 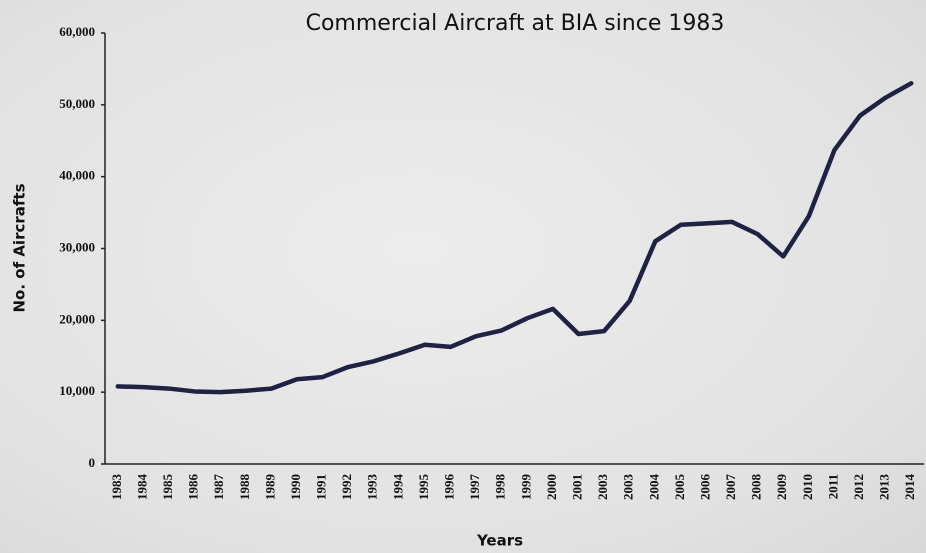 I want to click on x-tick-label: 2007, so click(x=730, y=487).